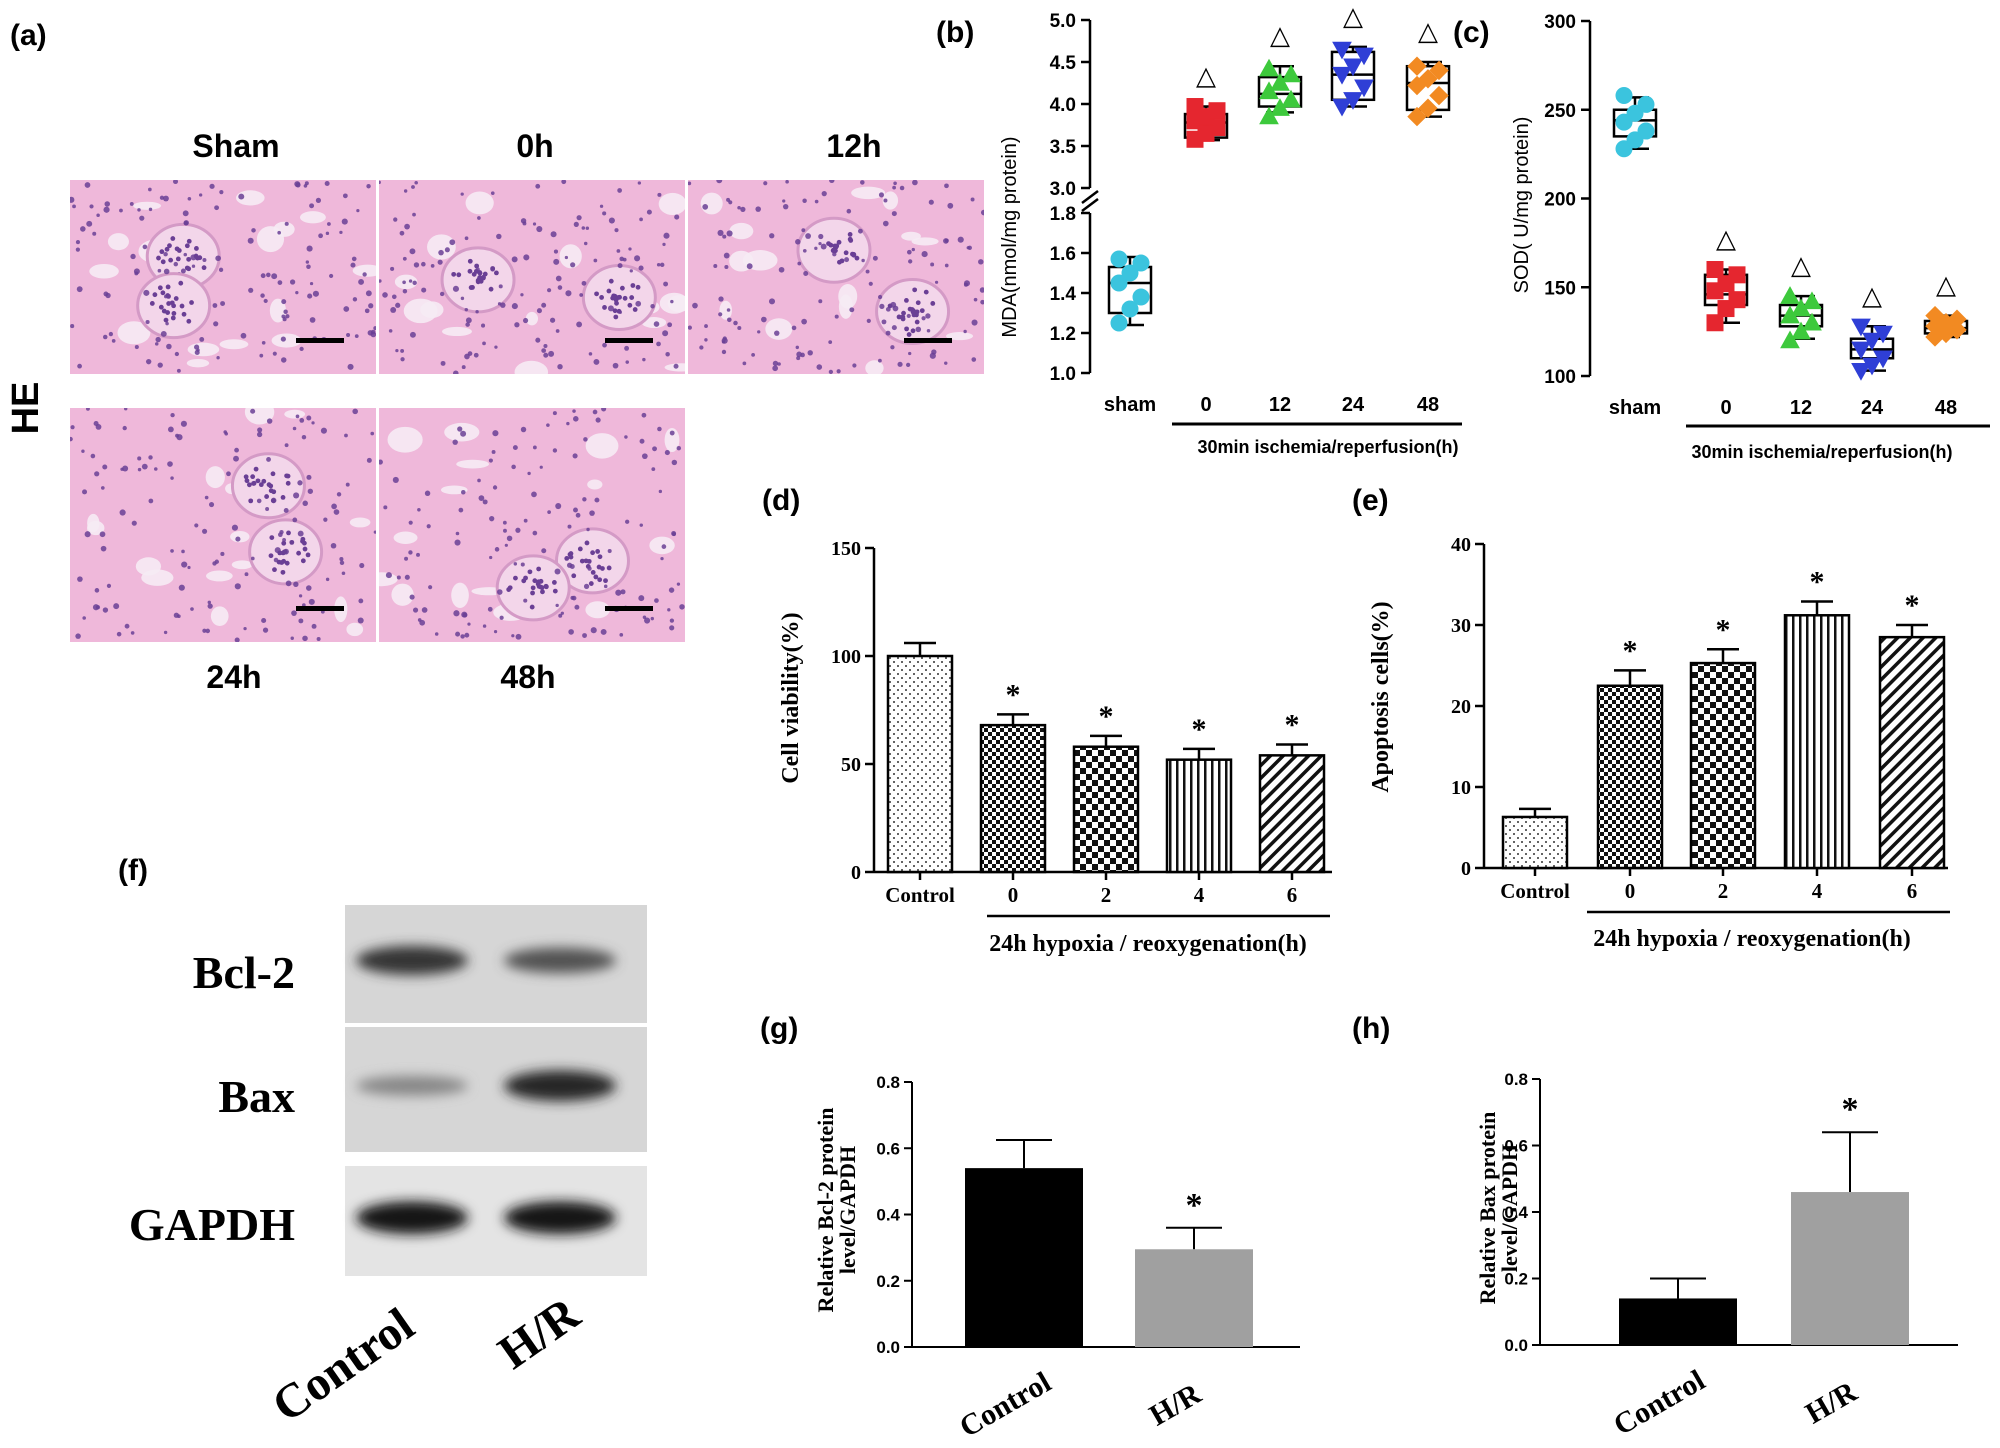  Describe the element at coordinates (1509, 1208) in the screenshot. I see `ylabel-h-line2: level/GAPDH` at that location.